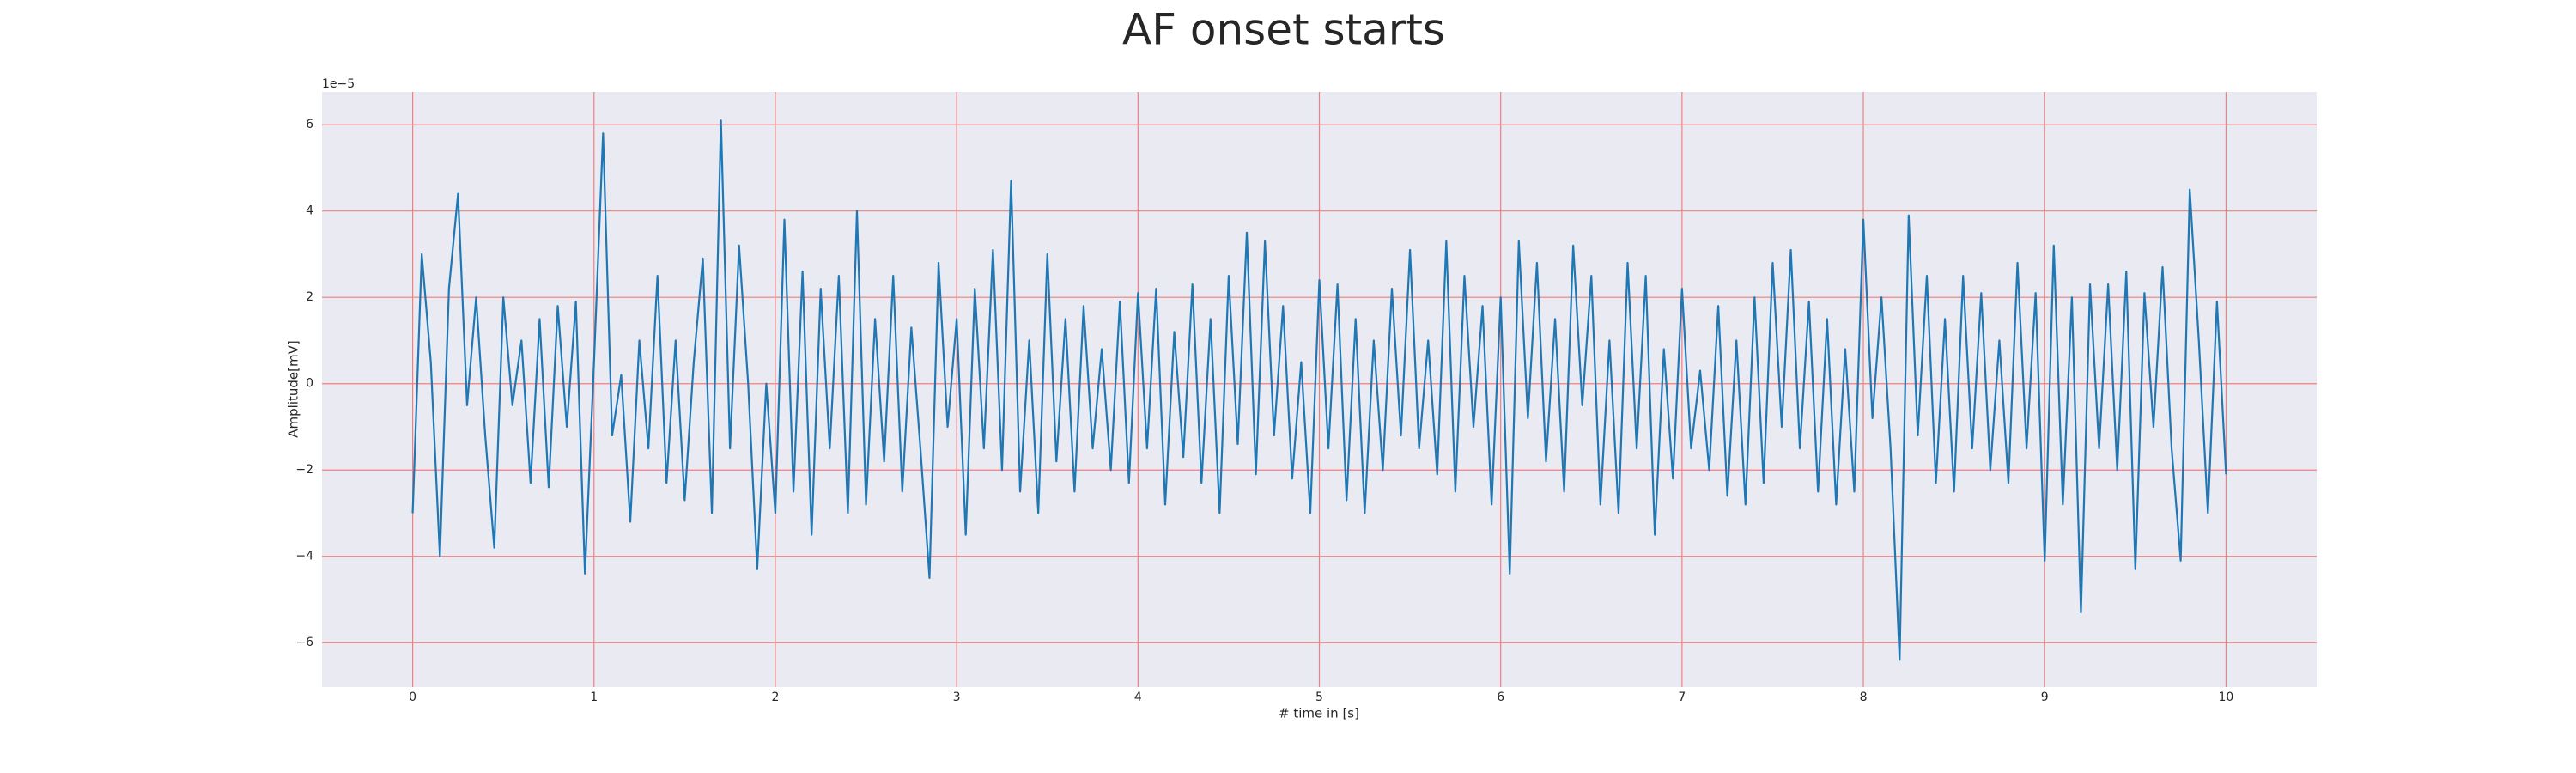 This screenshot has height=773, width=2576. Describe the element at coordinates (1319, 713) in the screenshot. I see `x-axis-label: # time in [s]` at that location.